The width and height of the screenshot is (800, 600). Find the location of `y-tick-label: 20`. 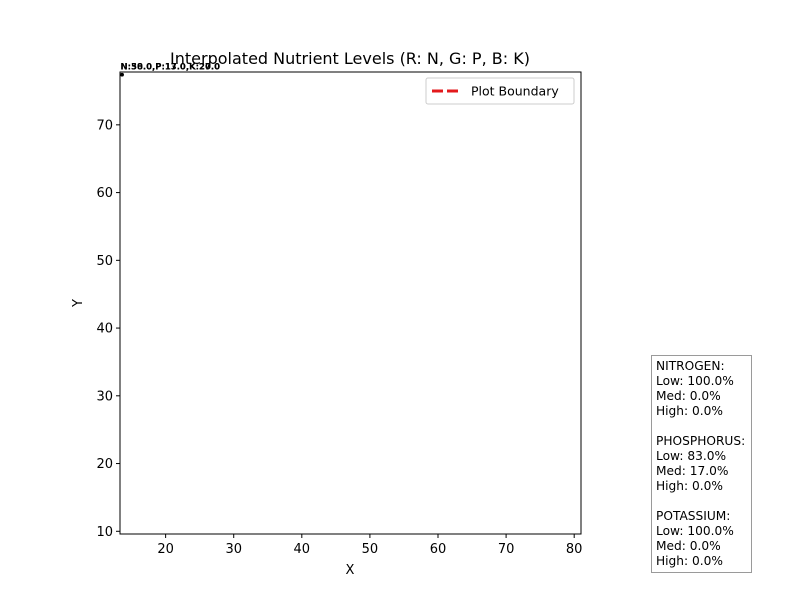

y-tick-label: 20 is located at coordinates (104, 464).